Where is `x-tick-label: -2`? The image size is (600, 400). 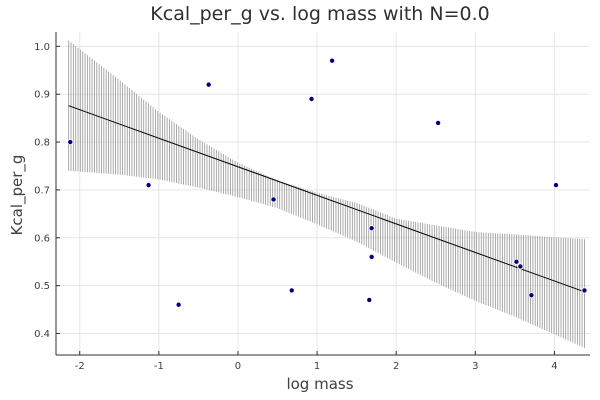 x-tick-label: -2 is located at coordinates (80, 366).